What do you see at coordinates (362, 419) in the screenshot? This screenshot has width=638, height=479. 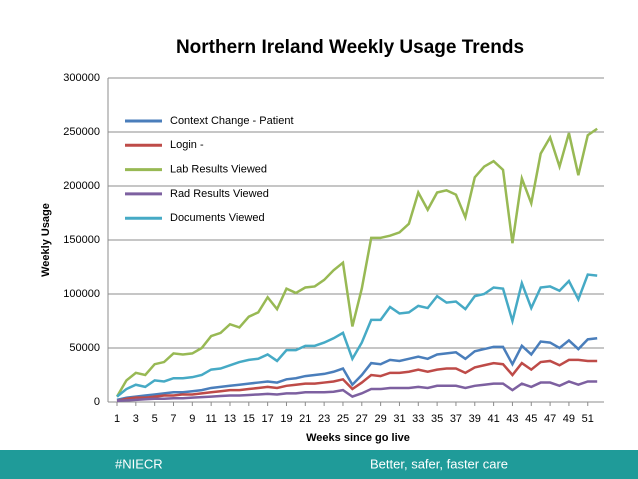 I see `x-tick-label: 27` at bounding box center [362, 419].